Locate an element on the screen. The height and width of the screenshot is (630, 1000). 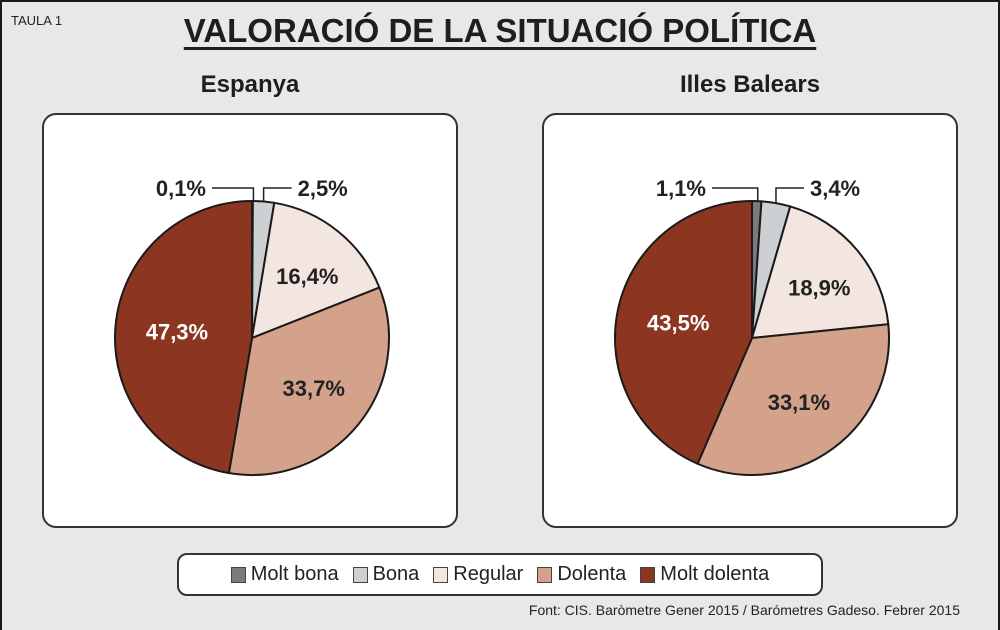
data-label-regular: 18,9% is located at coordinates (819, 288).